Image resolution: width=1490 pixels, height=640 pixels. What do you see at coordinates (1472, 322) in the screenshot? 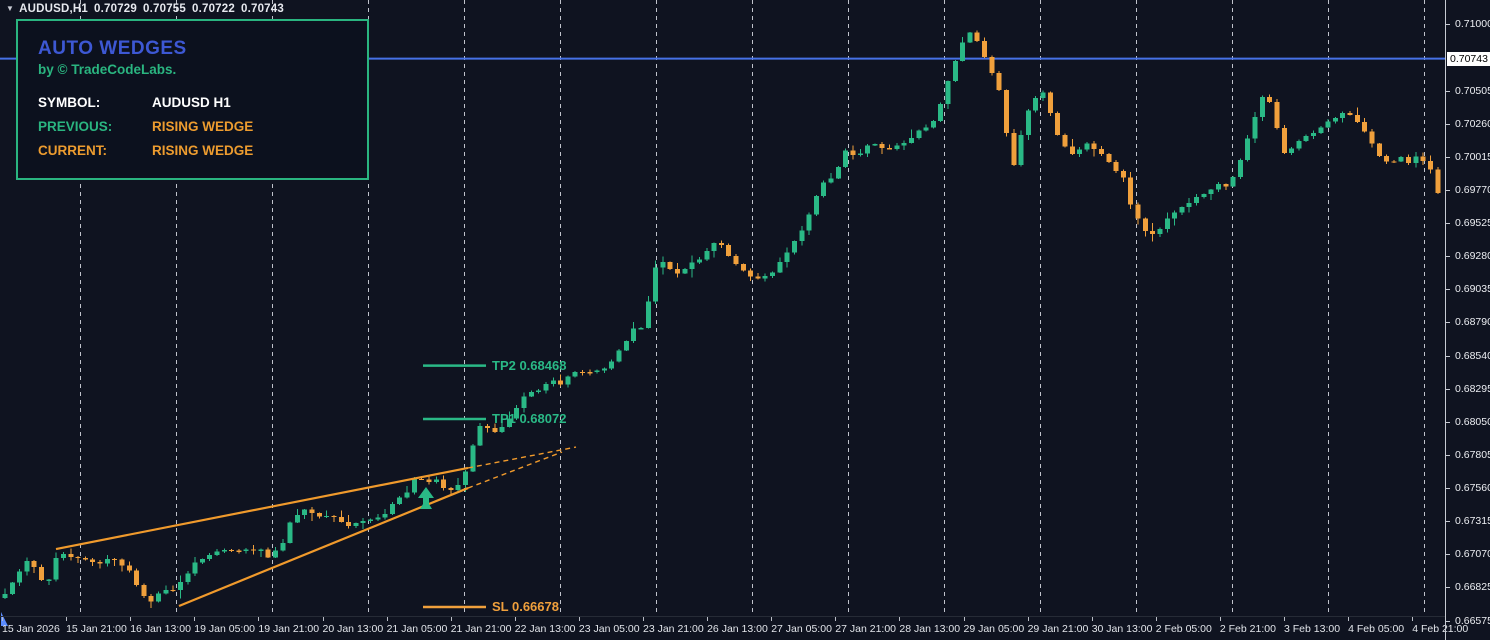
I see `price-axis-label: 0.68790` at bounding box center [1472, 322].